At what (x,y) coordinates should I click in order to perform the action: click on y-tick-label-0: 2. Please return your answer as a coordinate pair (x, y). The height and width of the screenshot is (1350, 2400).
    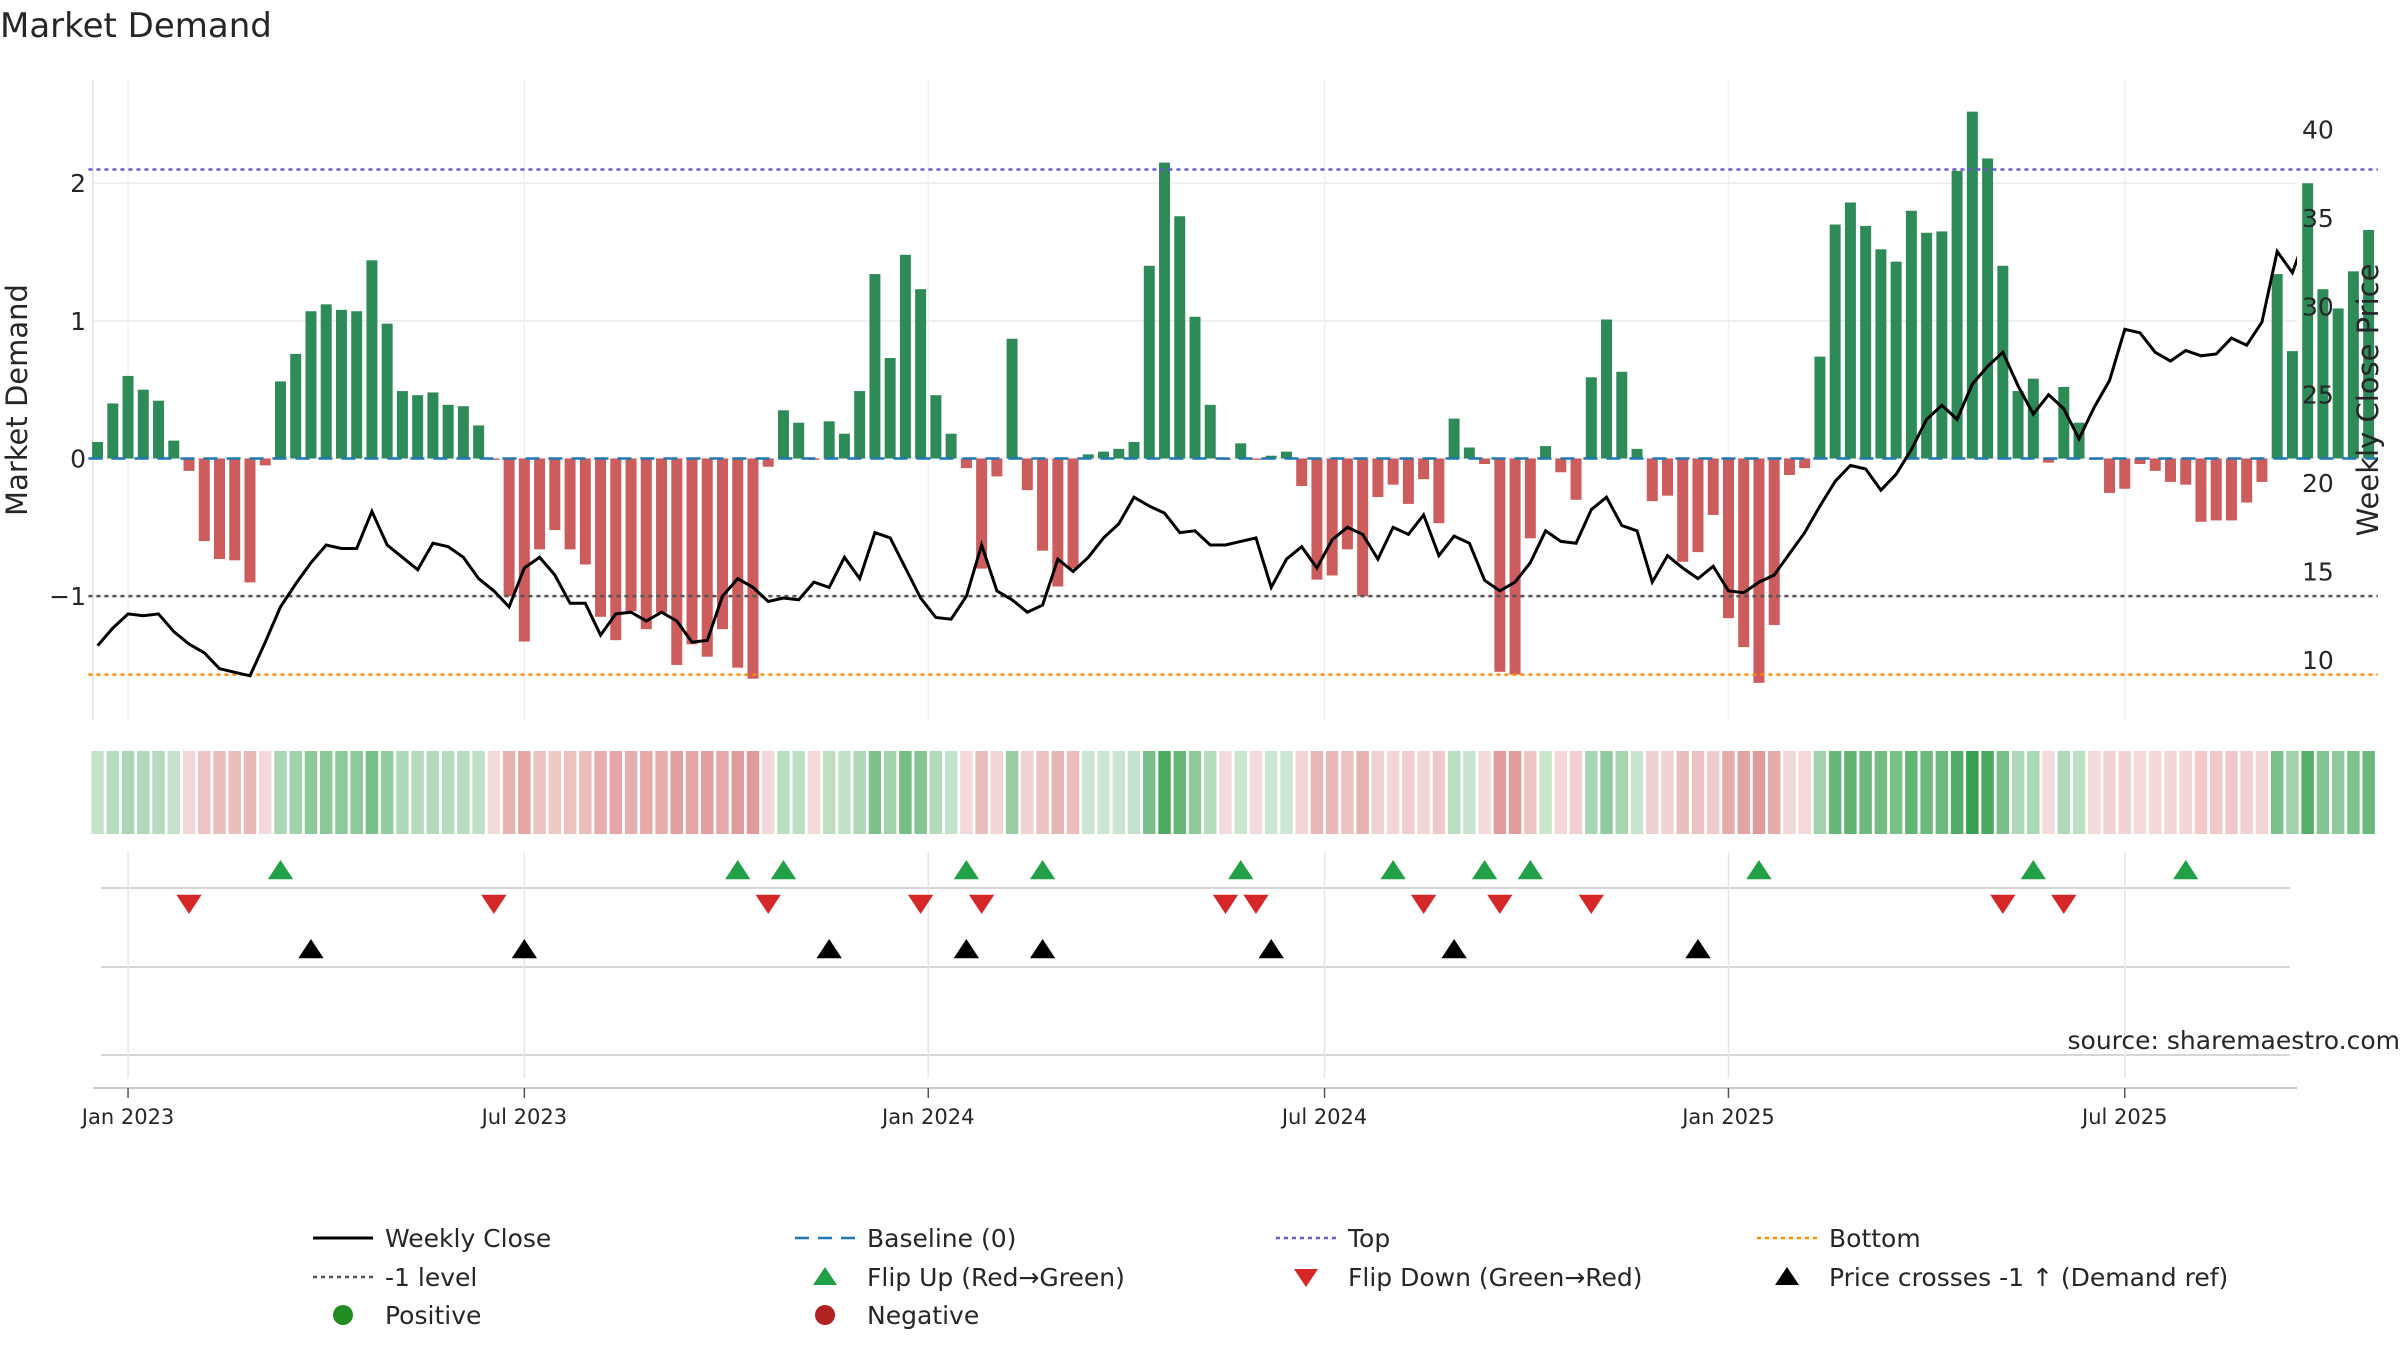
    Looking at the image, I should click on (78, 183).